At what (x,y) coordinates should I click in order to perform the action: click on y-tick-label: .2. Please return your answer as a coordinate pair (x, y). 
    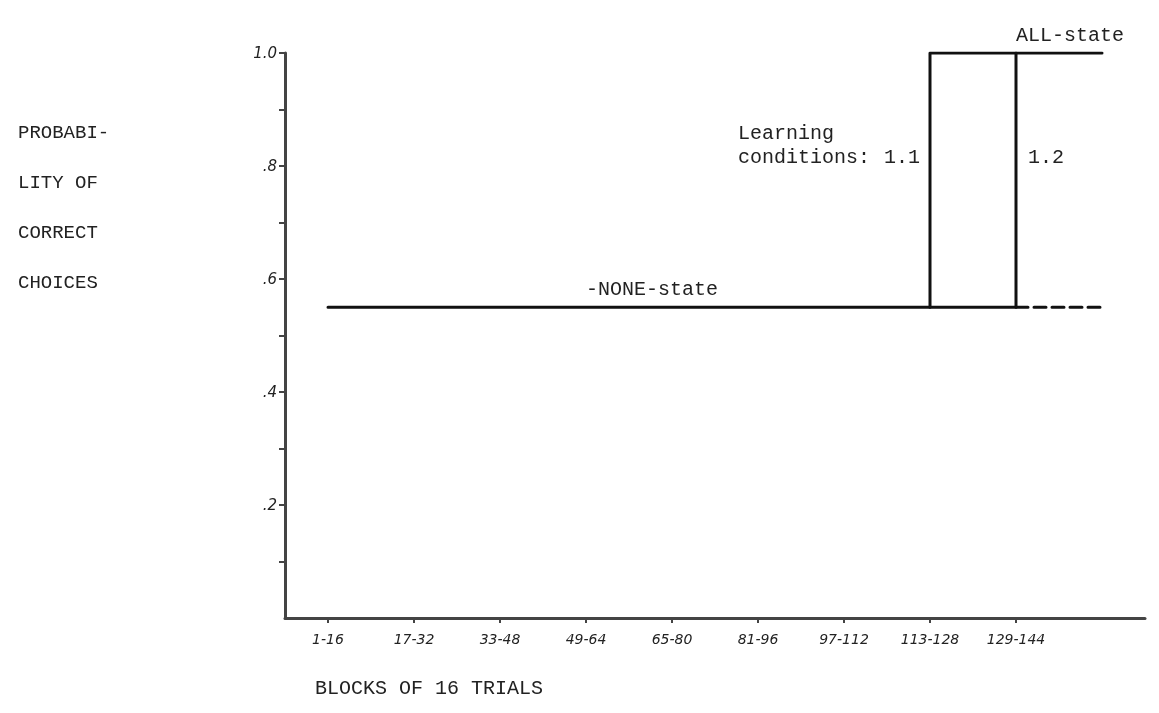
    Looking at the image, I should click on (269, 505).